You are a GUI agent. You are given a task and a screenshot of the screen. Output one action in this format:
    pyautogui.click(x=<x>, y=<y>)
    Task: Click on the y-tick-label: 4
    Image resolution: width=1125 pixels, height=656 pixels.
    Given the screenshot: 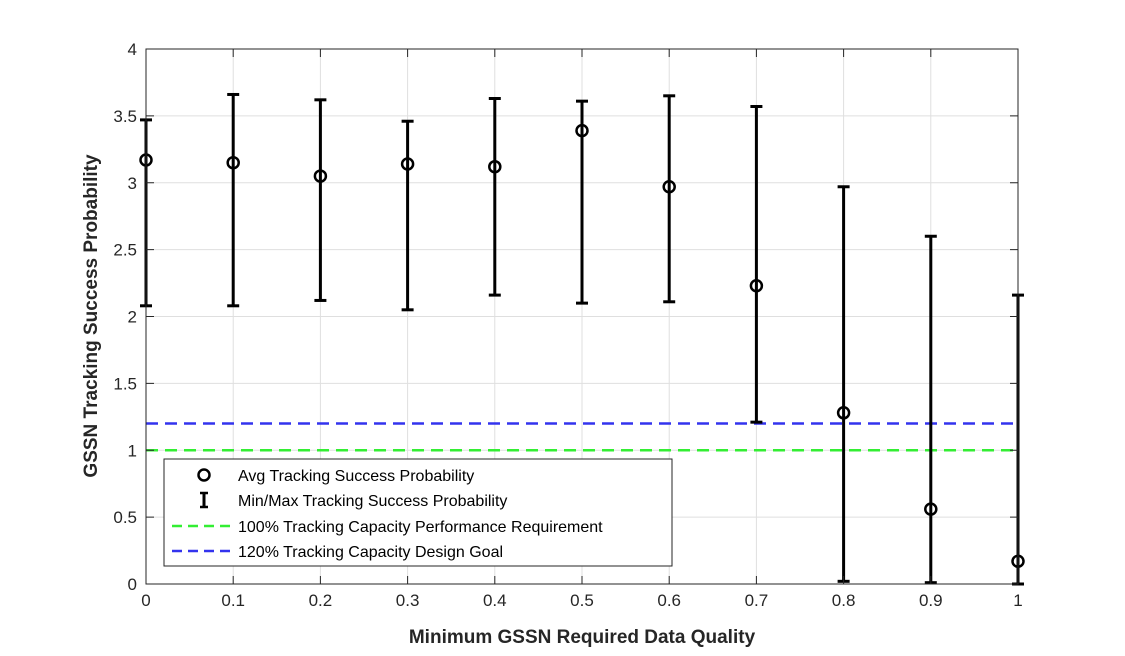 What is the action you would take?
    pyautogui.click(x=132, y=49)
    